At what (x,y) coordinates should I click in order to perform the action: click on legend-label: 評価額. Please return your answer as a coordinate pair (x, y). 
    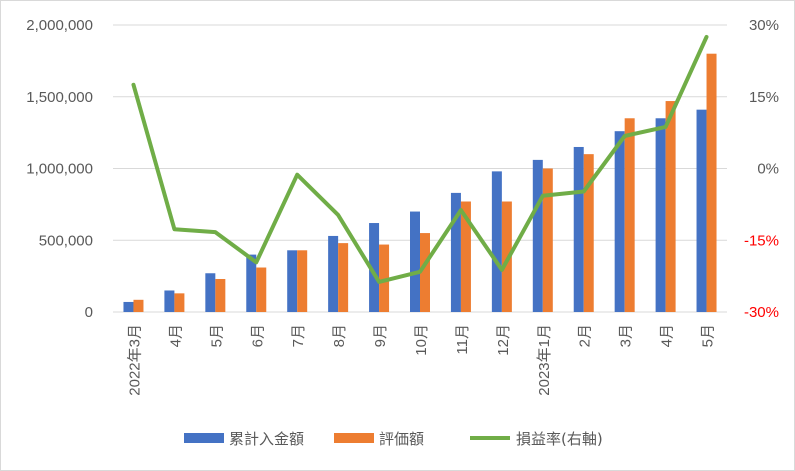
    Looking at the image, I should click on (401, 439).